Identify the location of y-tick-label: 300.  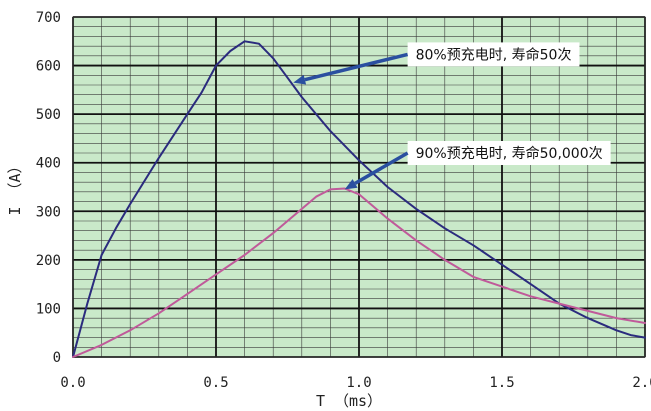
(48, 212).